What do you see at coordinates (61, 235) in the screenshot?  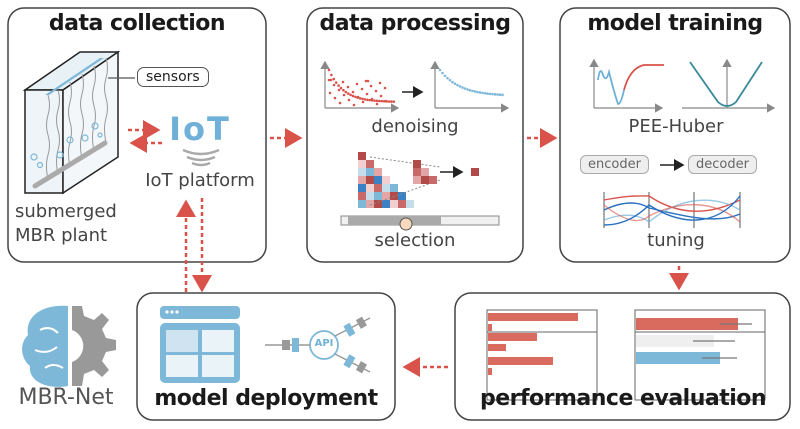 I see `plant-label-line2: MBR plant` at bounding box center [61, 235].